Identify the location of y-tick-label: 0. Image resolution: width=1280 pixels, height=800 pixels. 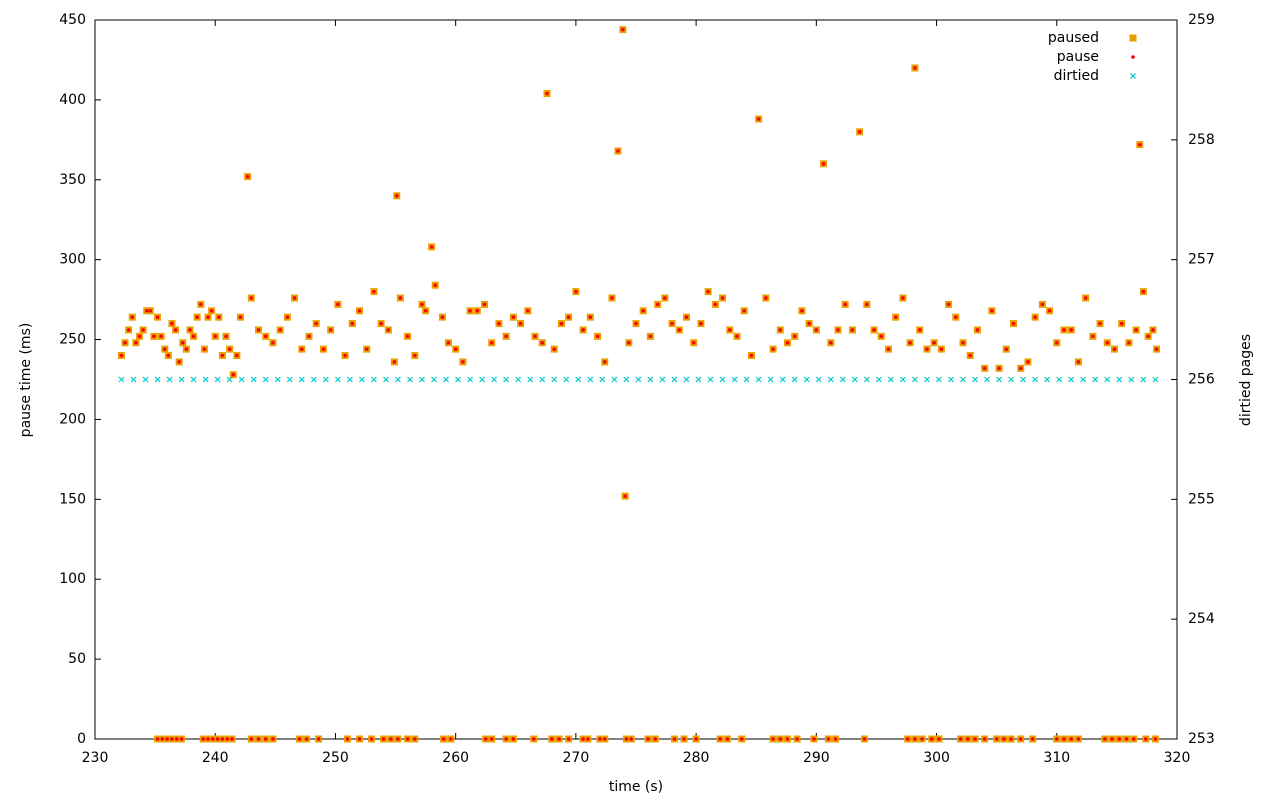
(81, 739).